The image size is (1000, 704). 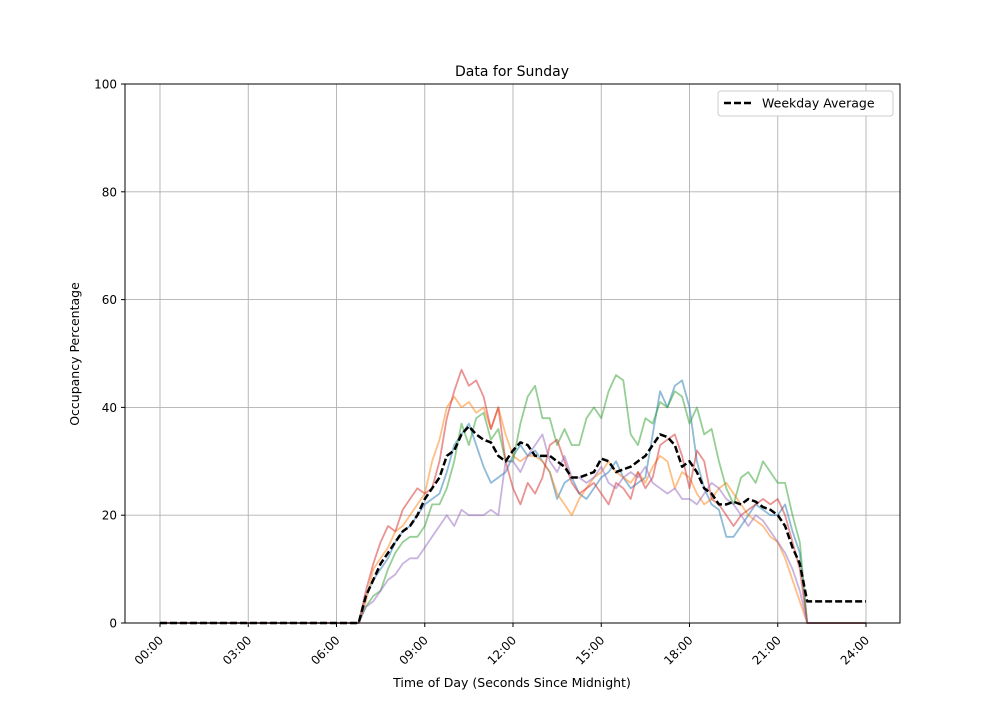 I want to click on x-tick-label: 24:00, so click(x=855, y=650).